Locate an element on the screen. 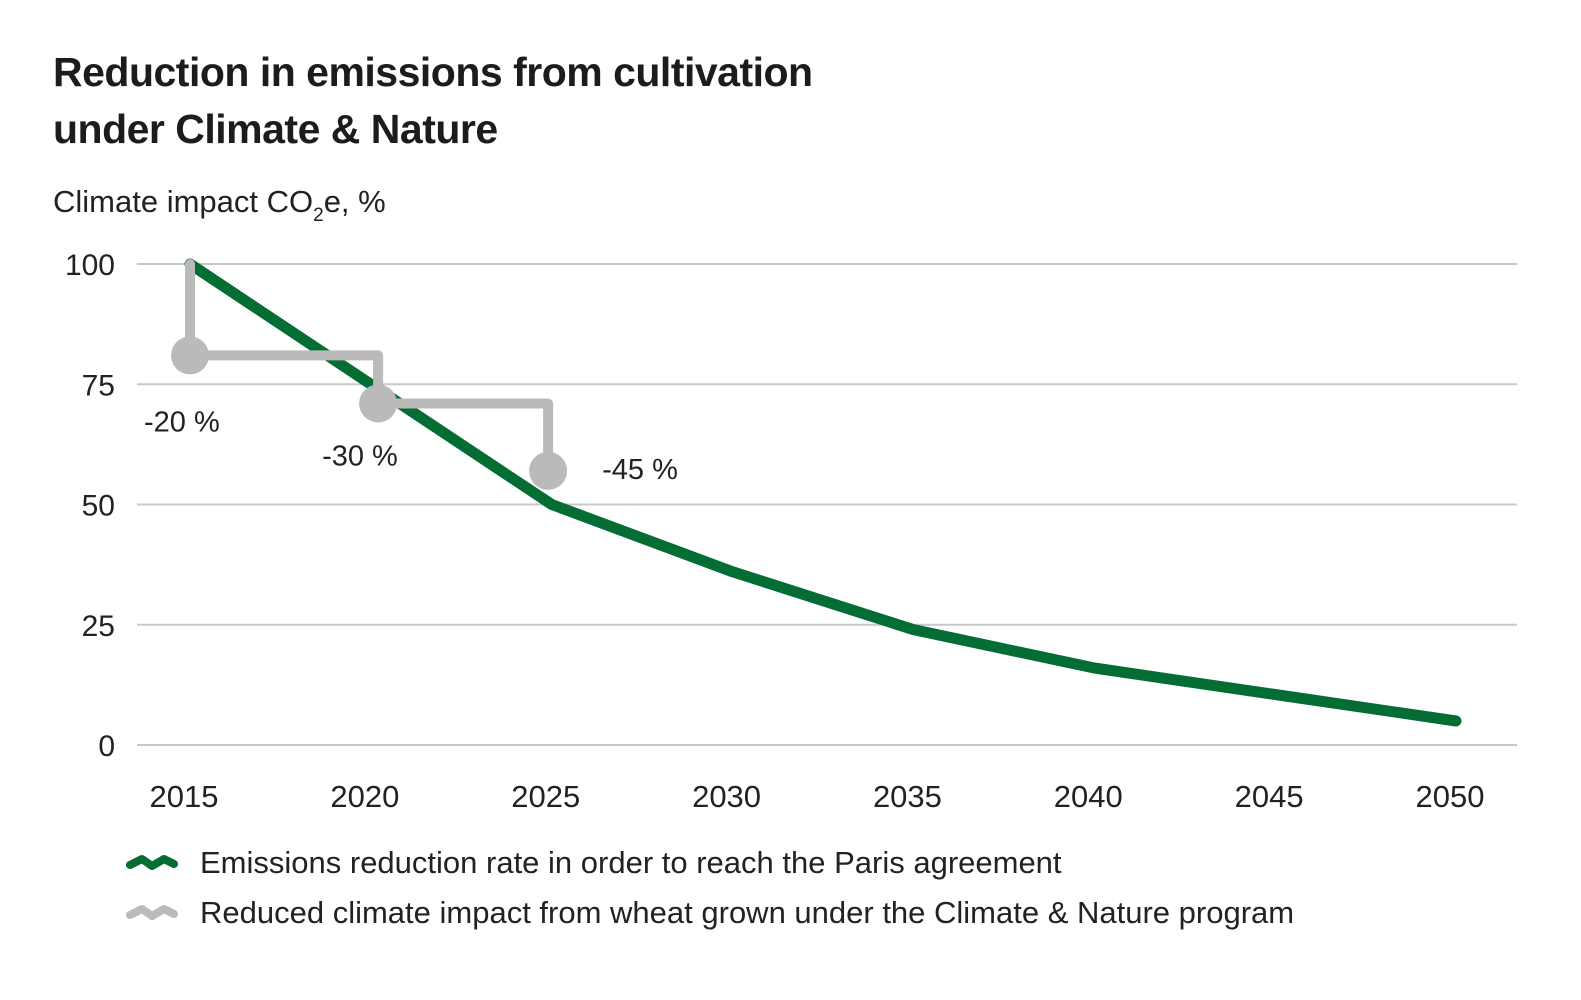  legend-swatch-paris-icon is located at coordinates (152, 862).